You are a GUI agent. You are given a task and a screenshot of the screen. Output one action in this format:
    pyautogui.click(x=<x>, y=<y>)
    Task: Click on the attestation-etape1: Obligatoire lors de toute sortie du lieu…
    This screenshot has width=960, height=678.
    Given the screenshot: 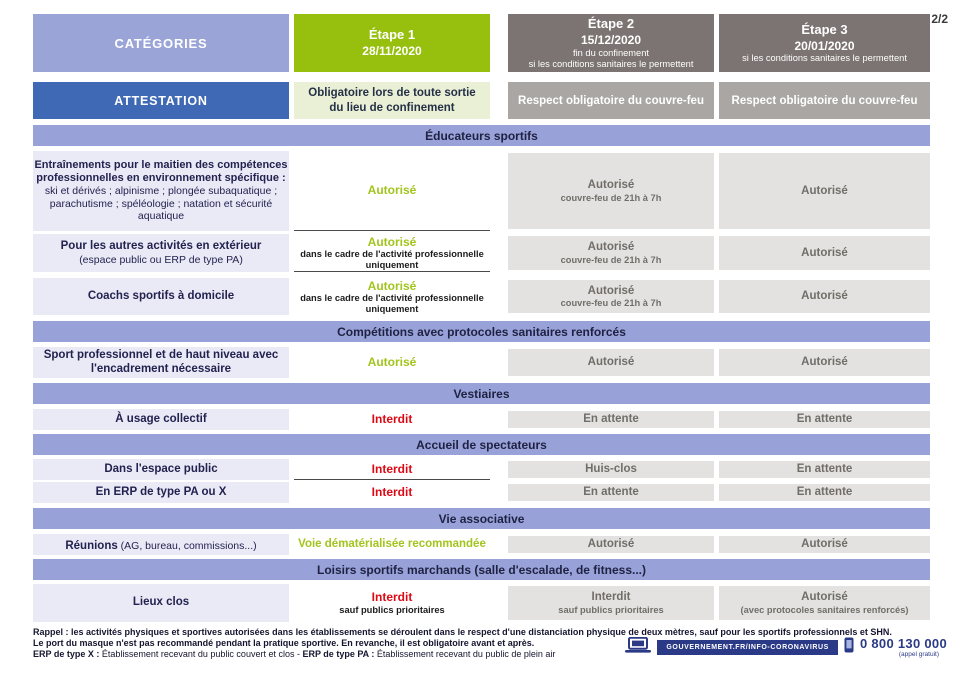 What is the action you would take?
    pyautogui.click(x=392, y=100)
    